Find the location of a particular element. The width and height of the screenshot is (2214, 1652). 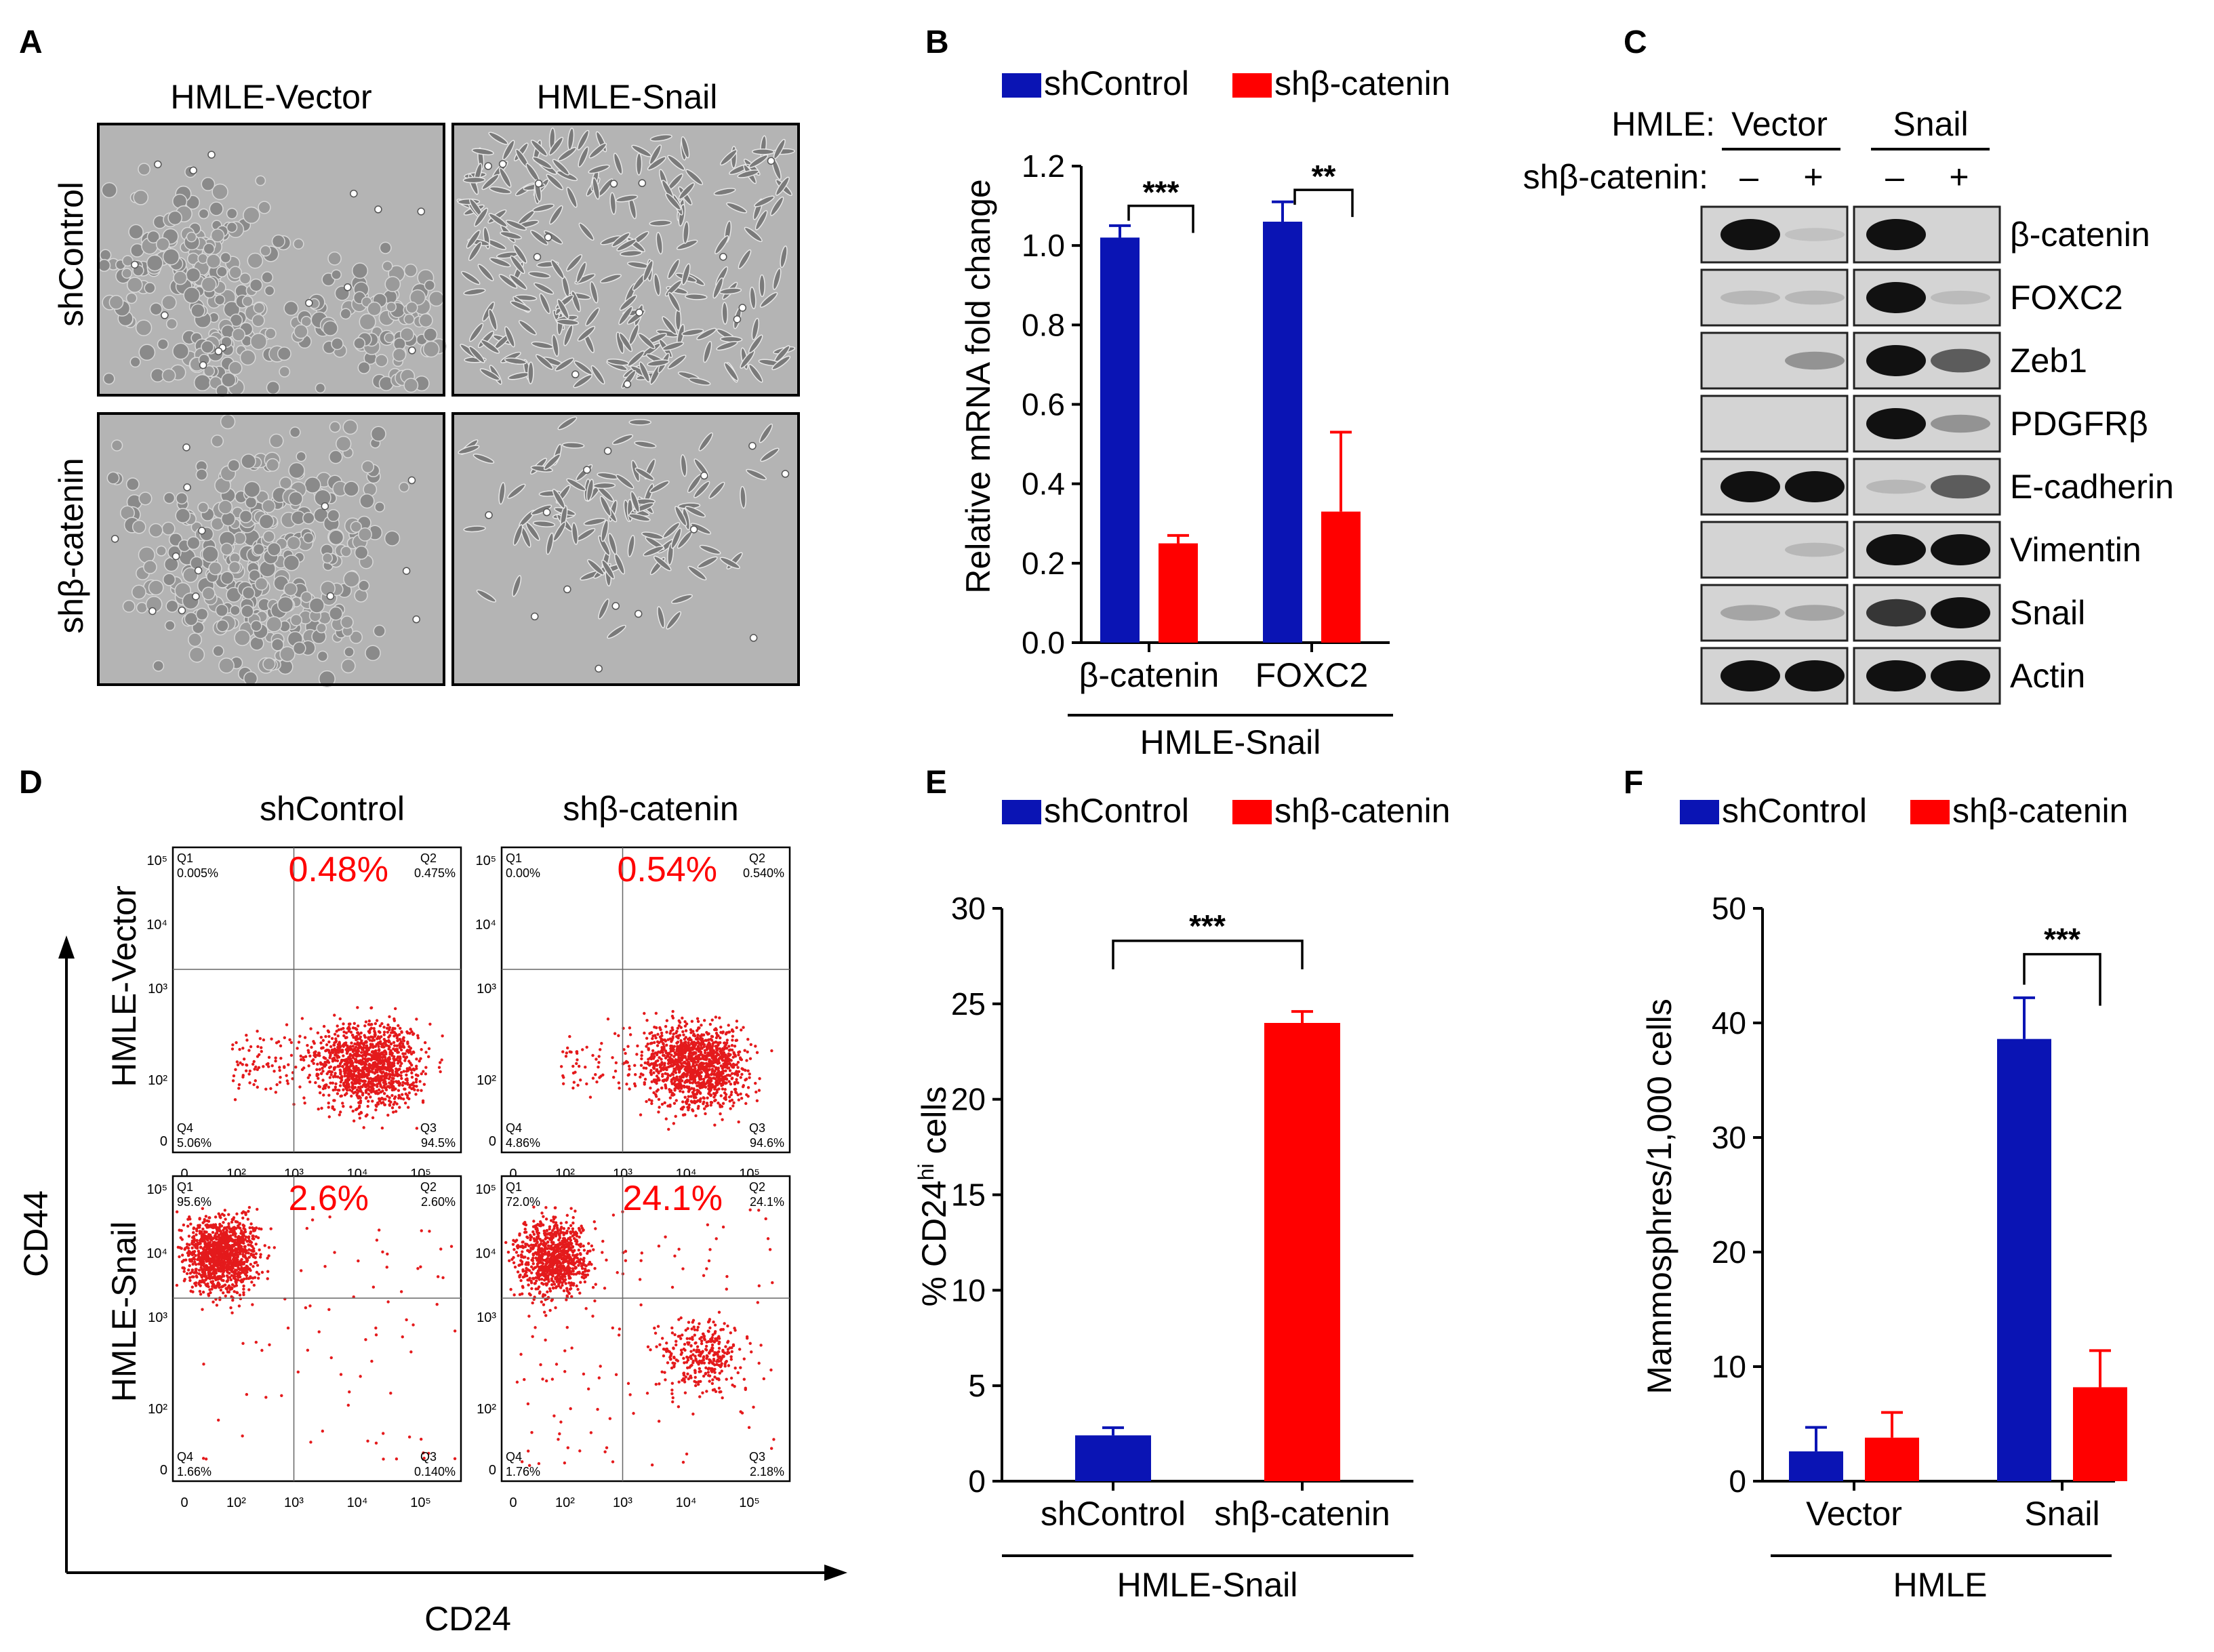

panel-d-row-header-snail: HMLE-Snail is located at coordinates (124, 1312).